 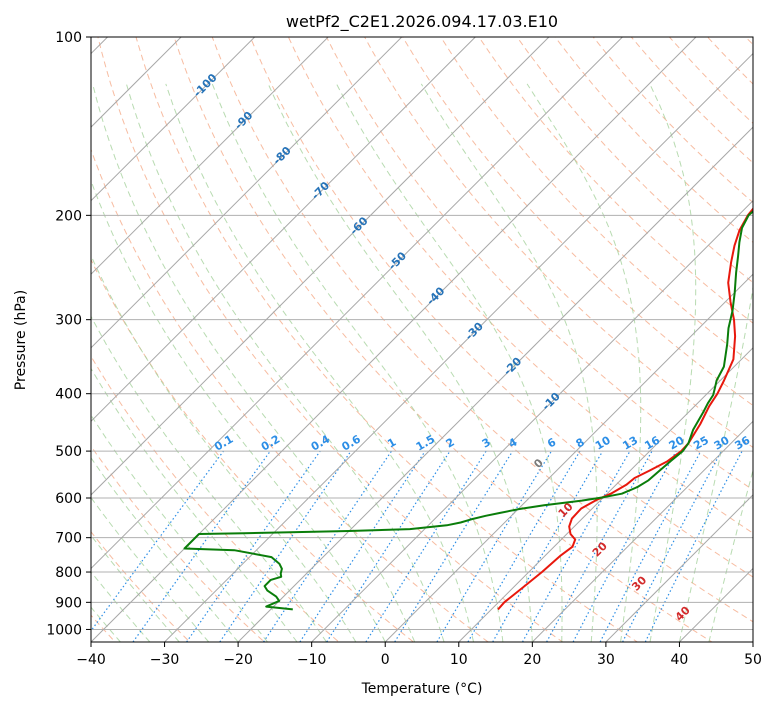 What do you see at coordinates (397, 260) in the screenshot?
I see `isotherm-label: -50` at bounding box center [397, 260].